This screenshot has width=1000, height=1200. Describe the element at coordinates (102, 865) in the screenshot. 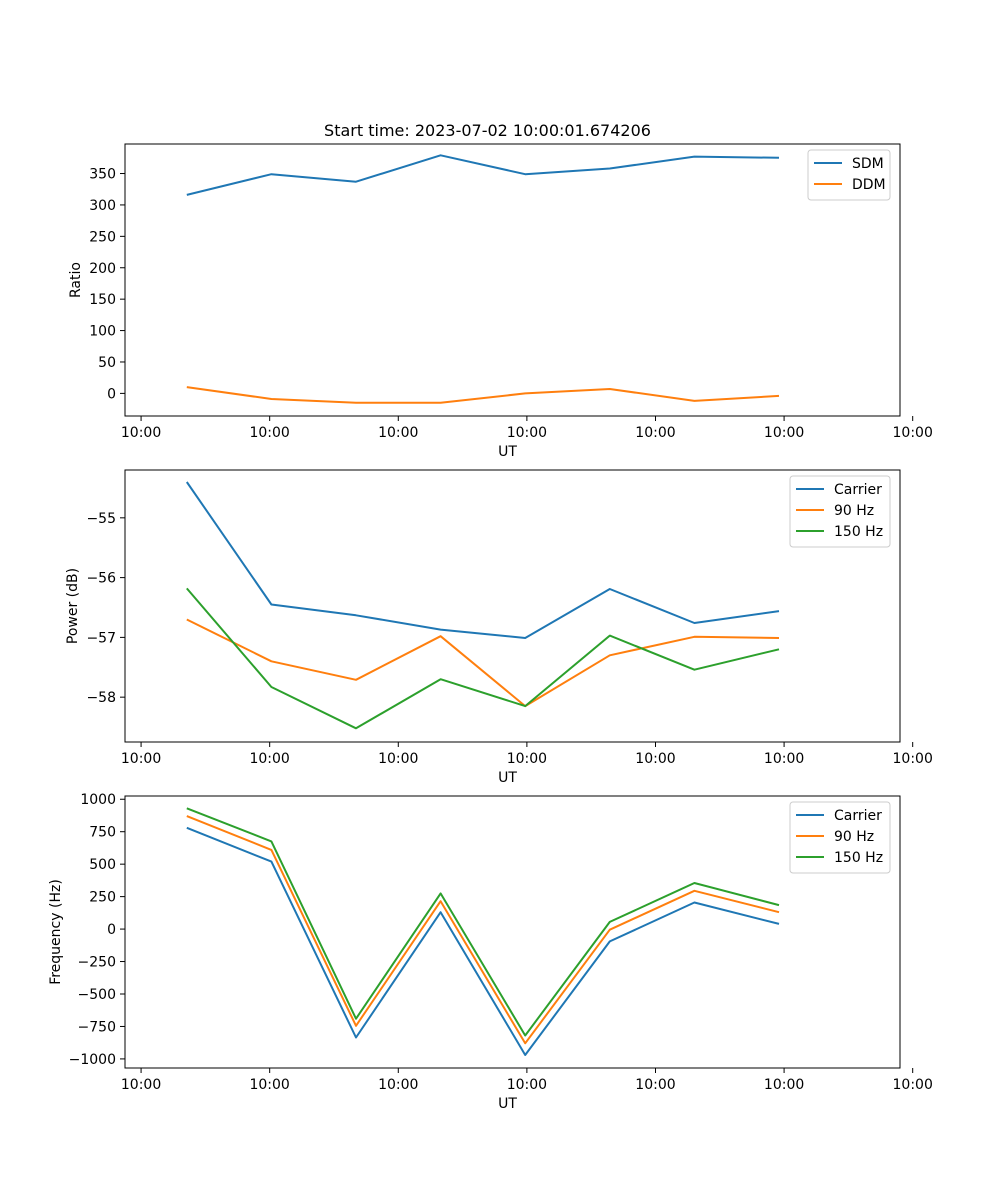

I see `y-tick-label: 500` at that location.